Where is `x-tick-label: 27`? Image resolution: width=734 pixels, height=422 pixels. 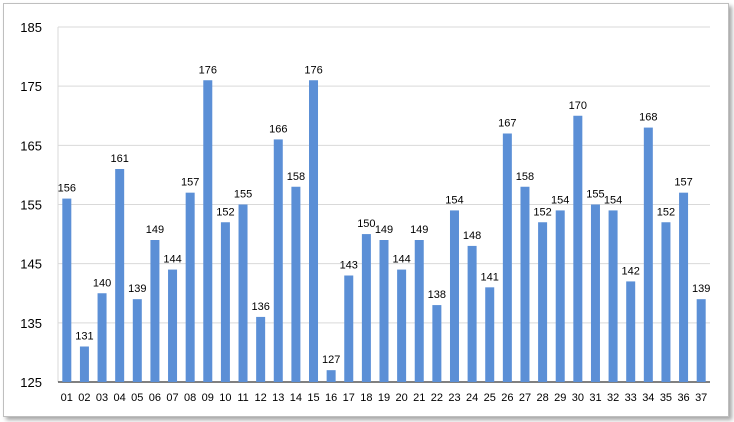 x-tick-label: 27 is located at coordinates (525, 398).